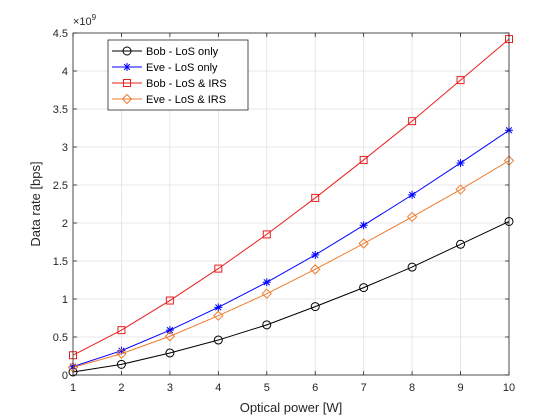 The height and width of the screenshot is (420, 560). I want to click on y-axis-title: Data rate [bps], so click(35, 203).